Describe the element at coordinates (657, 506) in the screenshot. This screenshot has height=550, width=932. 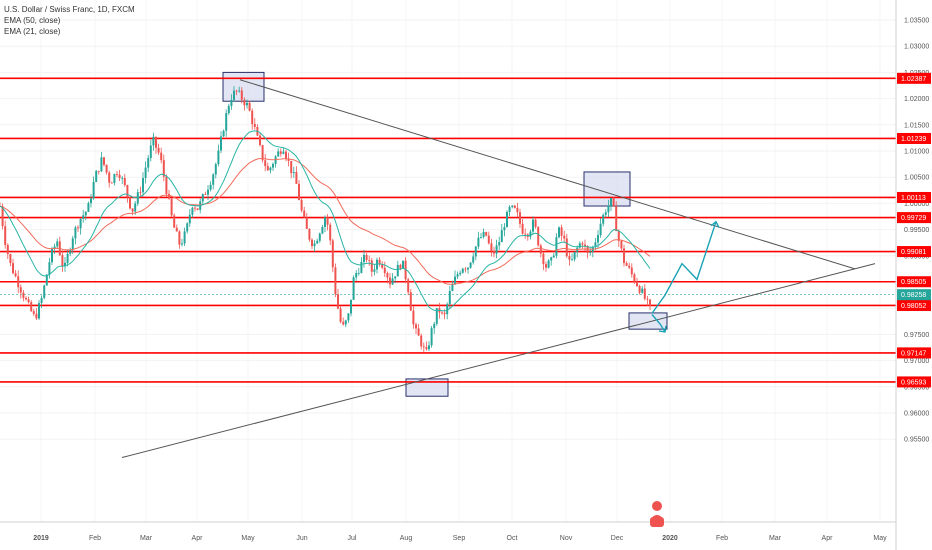
I see `event-flag-icon` at that location.